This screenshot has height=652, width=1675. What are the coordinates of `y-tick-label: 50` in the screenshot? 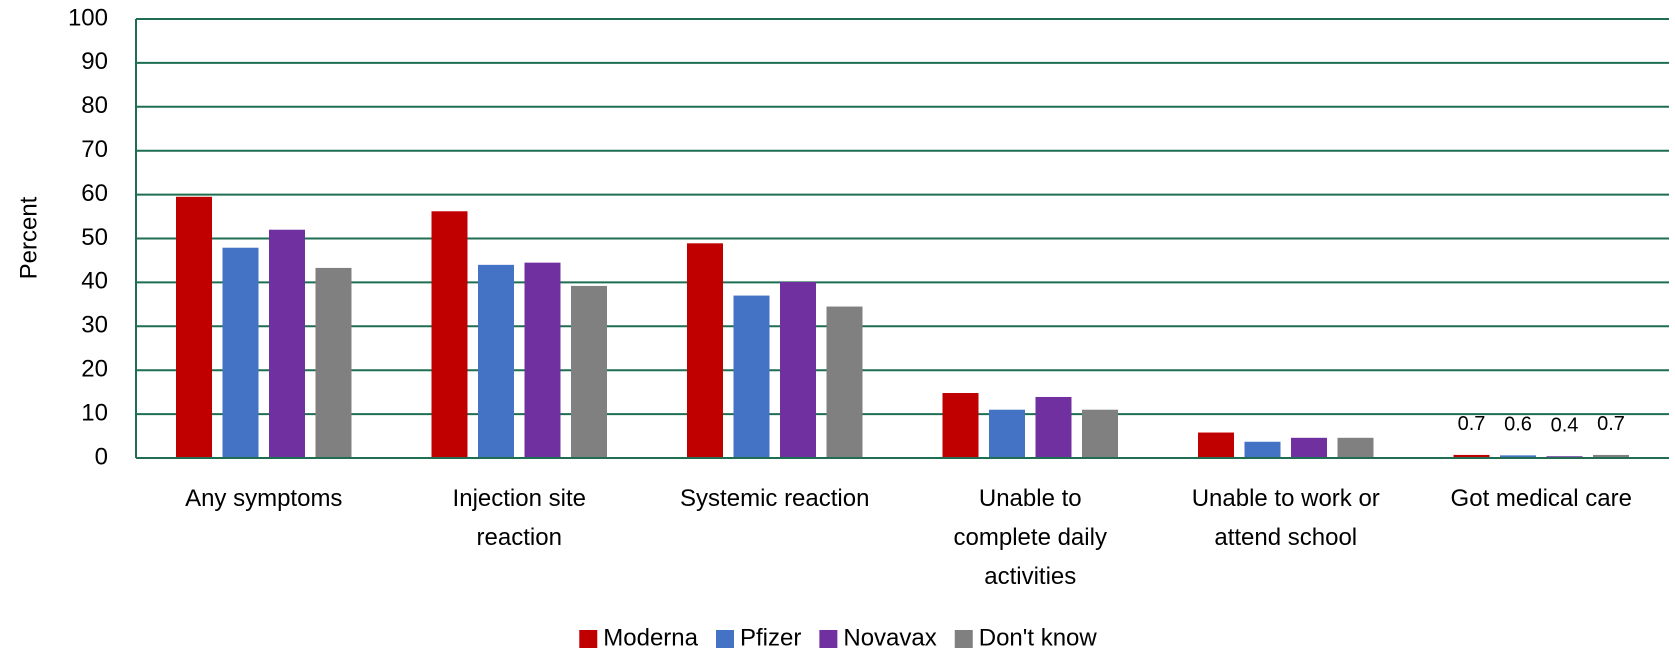 It's located at (94, 237).